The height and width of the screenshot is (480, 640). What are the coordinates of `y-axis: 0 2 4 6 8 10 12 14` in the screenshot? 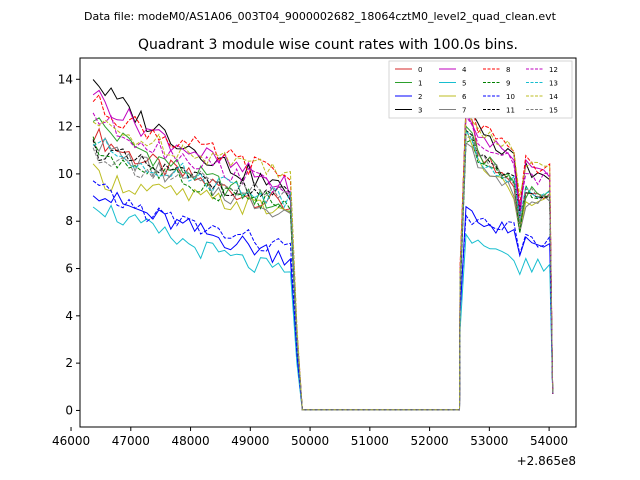 It's located at (69, 244).